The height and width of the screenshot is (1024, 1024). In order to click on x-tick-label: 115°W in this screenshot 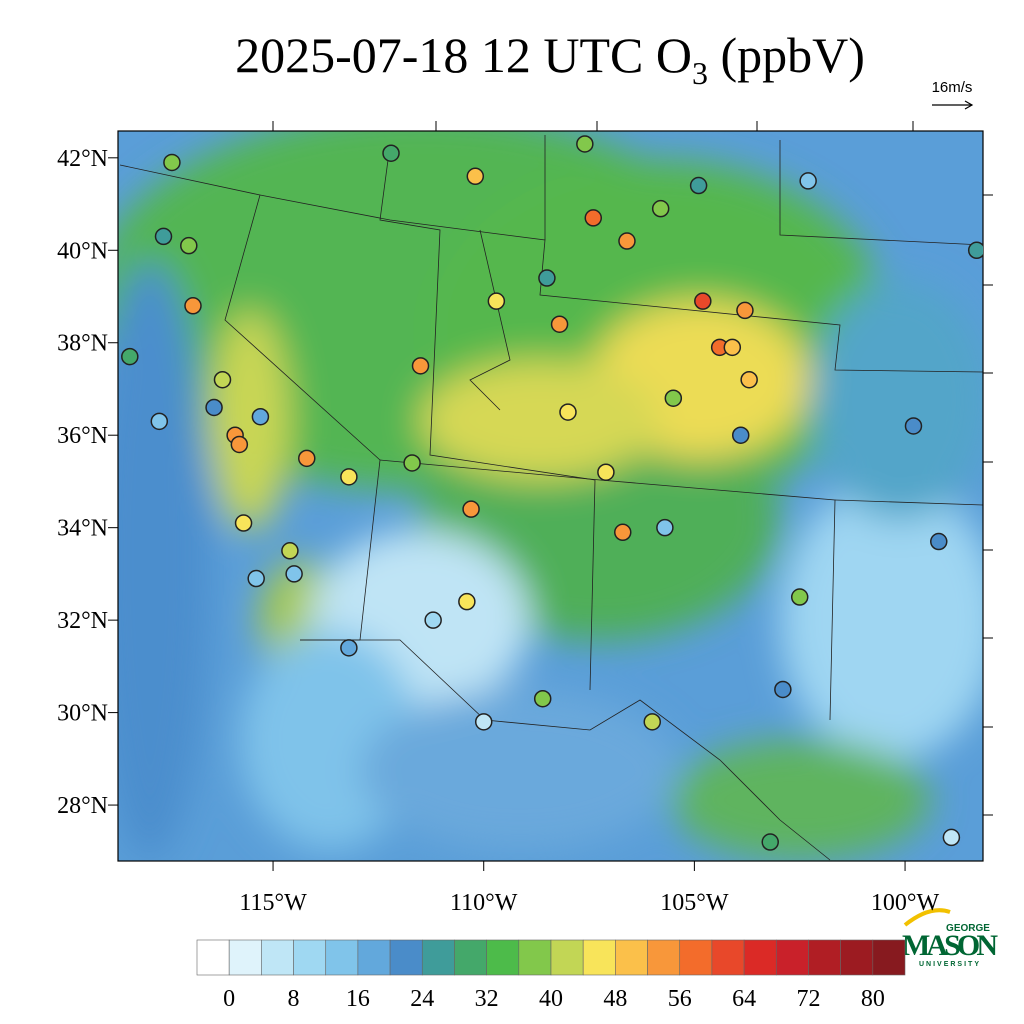, I will do `click(273, 903)`.